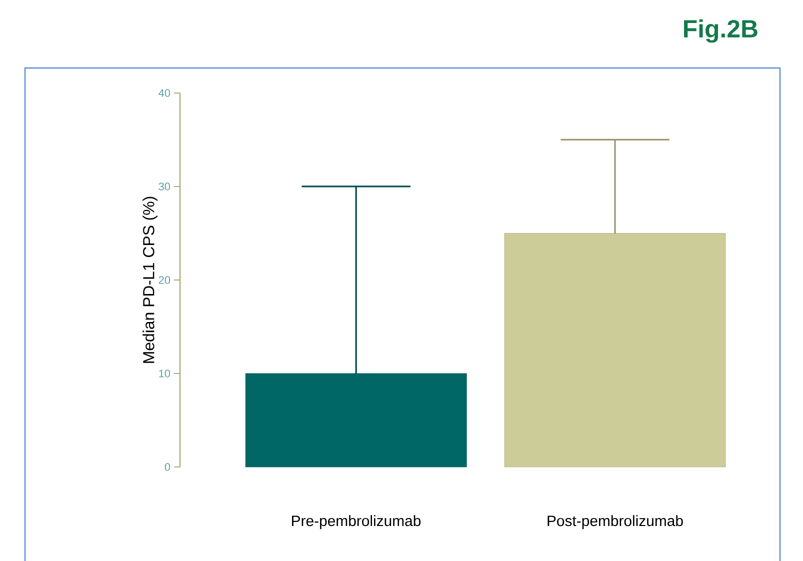 This screenshot has width=803, height=561. What do you see at coordinates (164, 280) in the screenshot?
I see `y-tick-label: 20` at bounding box center [164, 280].